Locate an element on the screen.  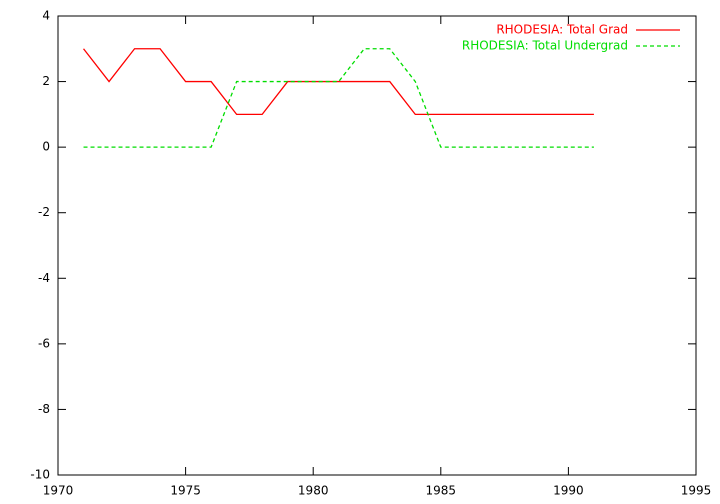
y-tick-label: -2 is located at coordinates (44, 212).